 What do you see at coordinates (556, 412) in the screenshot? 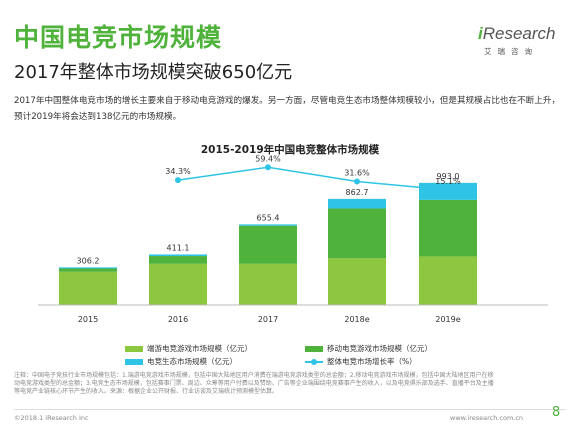
I see `page-number: 8` at bounding box center [556, 412].